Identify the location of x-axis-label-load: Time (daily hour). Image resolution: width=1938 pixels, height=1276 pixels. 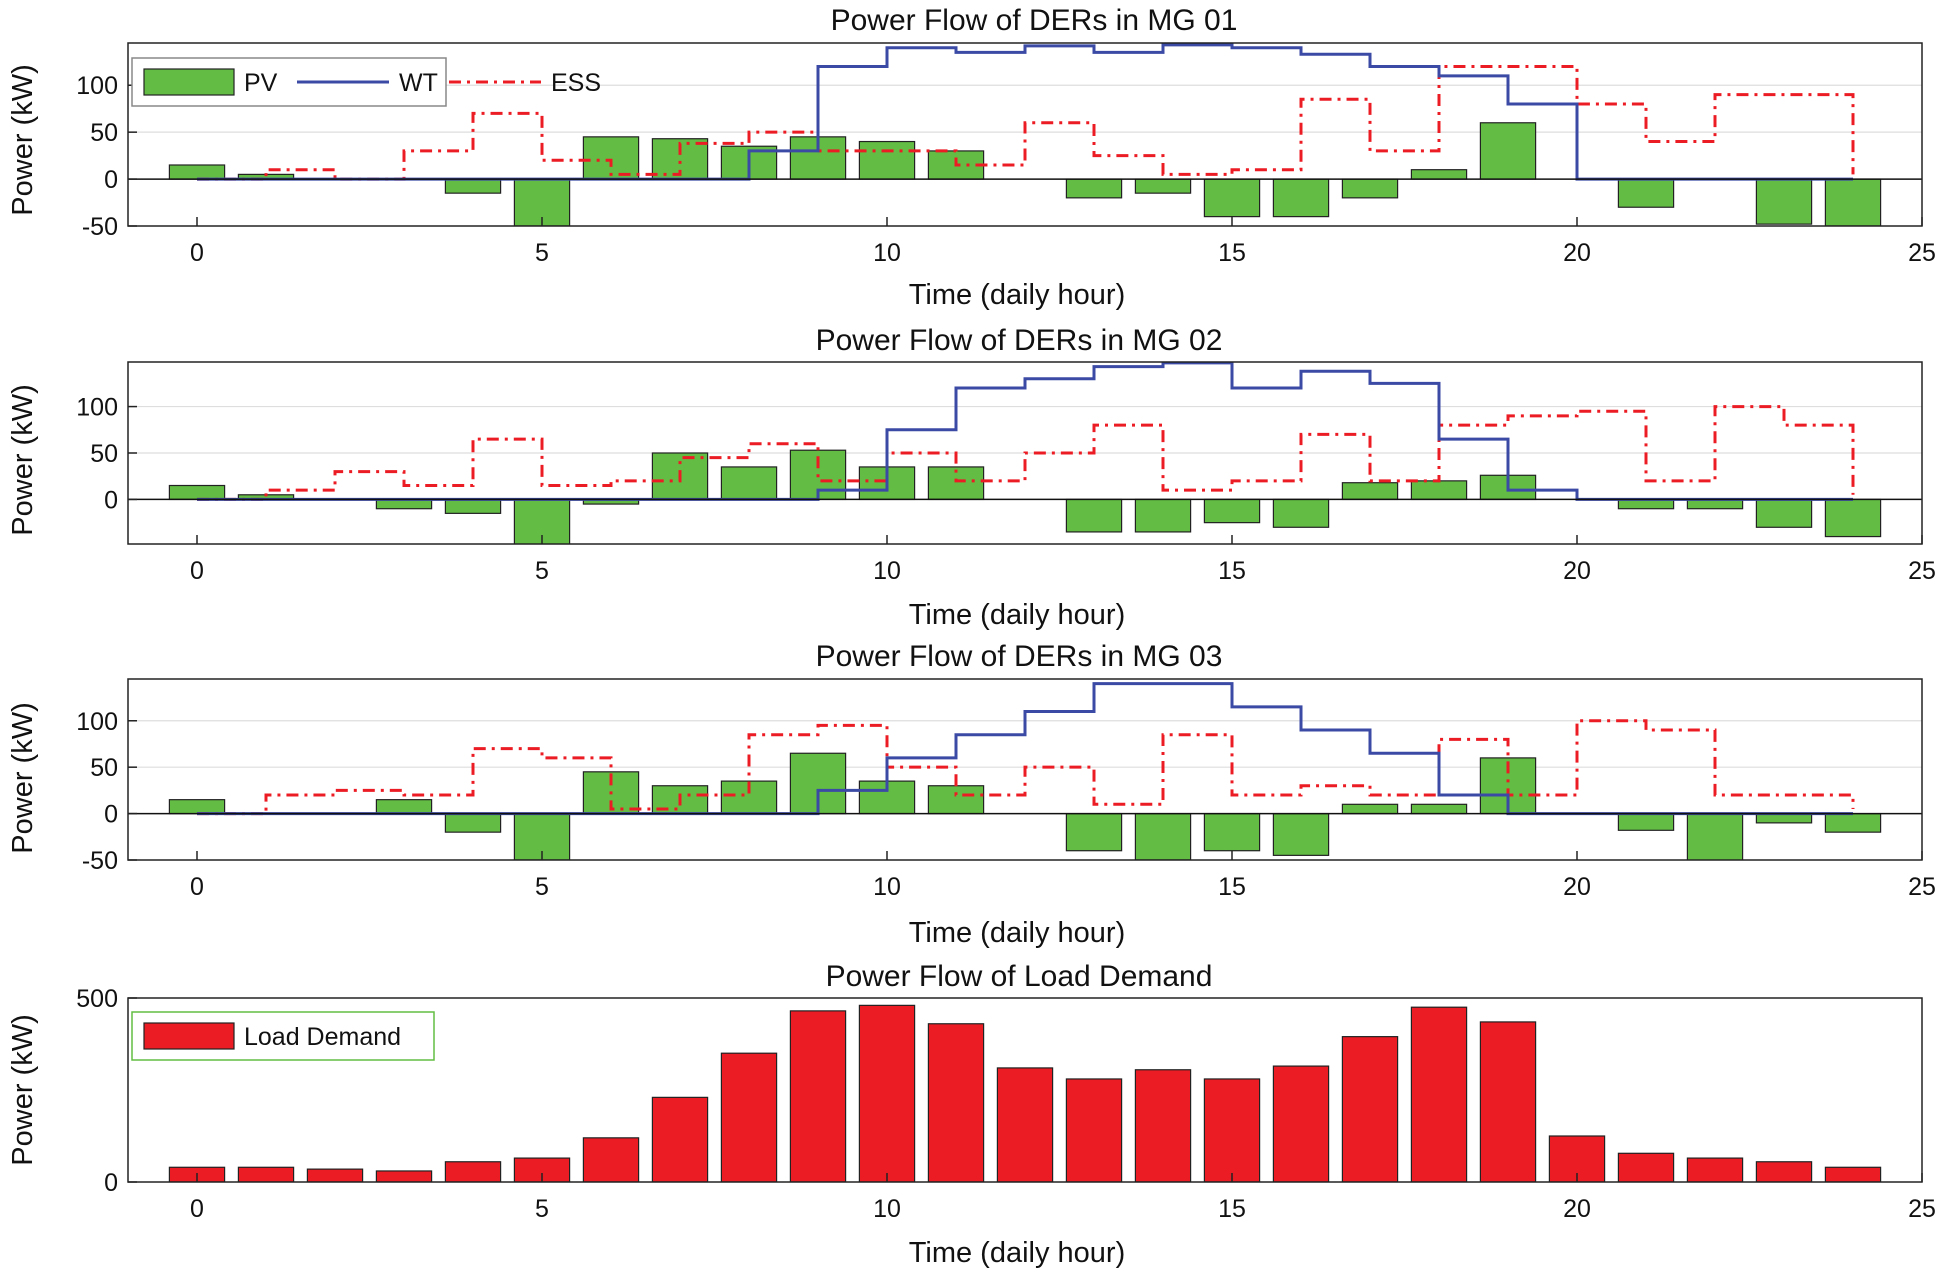
(1017, 1253).